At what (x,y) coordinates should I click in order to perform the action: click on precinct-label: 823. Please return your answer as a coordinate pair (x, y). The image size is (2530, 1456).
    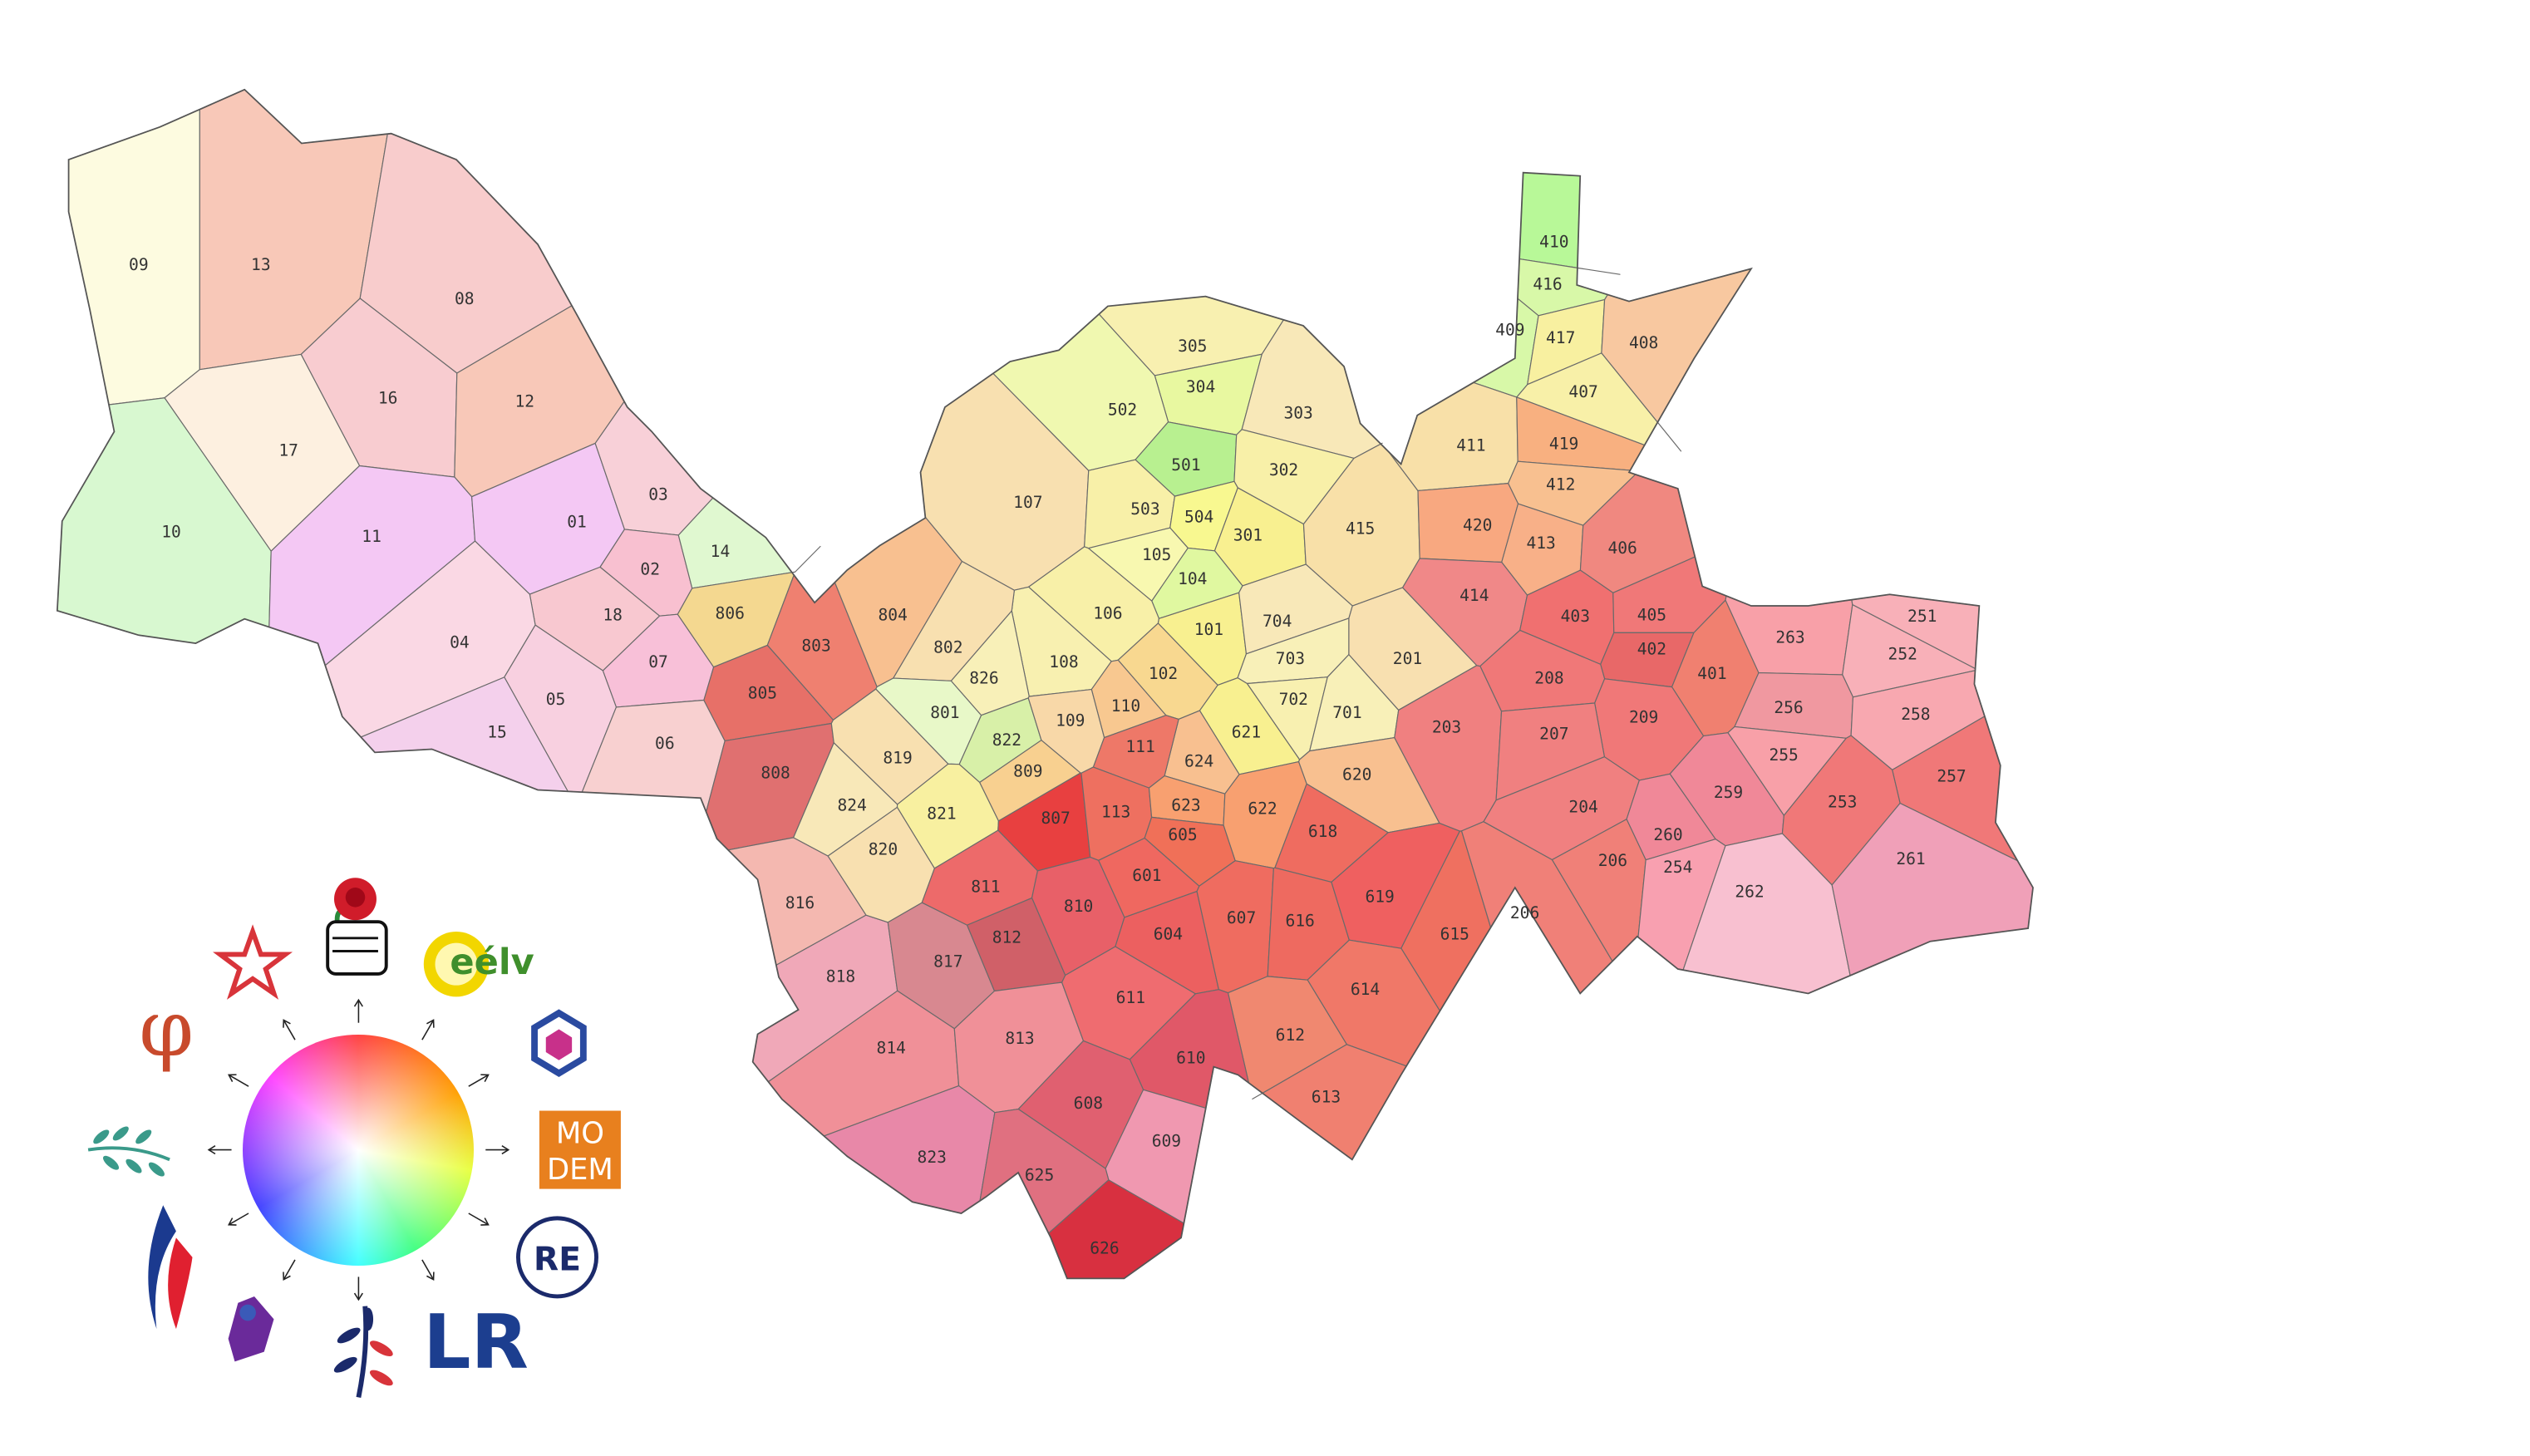
    Looking at the image, I should click on (932, 1157).